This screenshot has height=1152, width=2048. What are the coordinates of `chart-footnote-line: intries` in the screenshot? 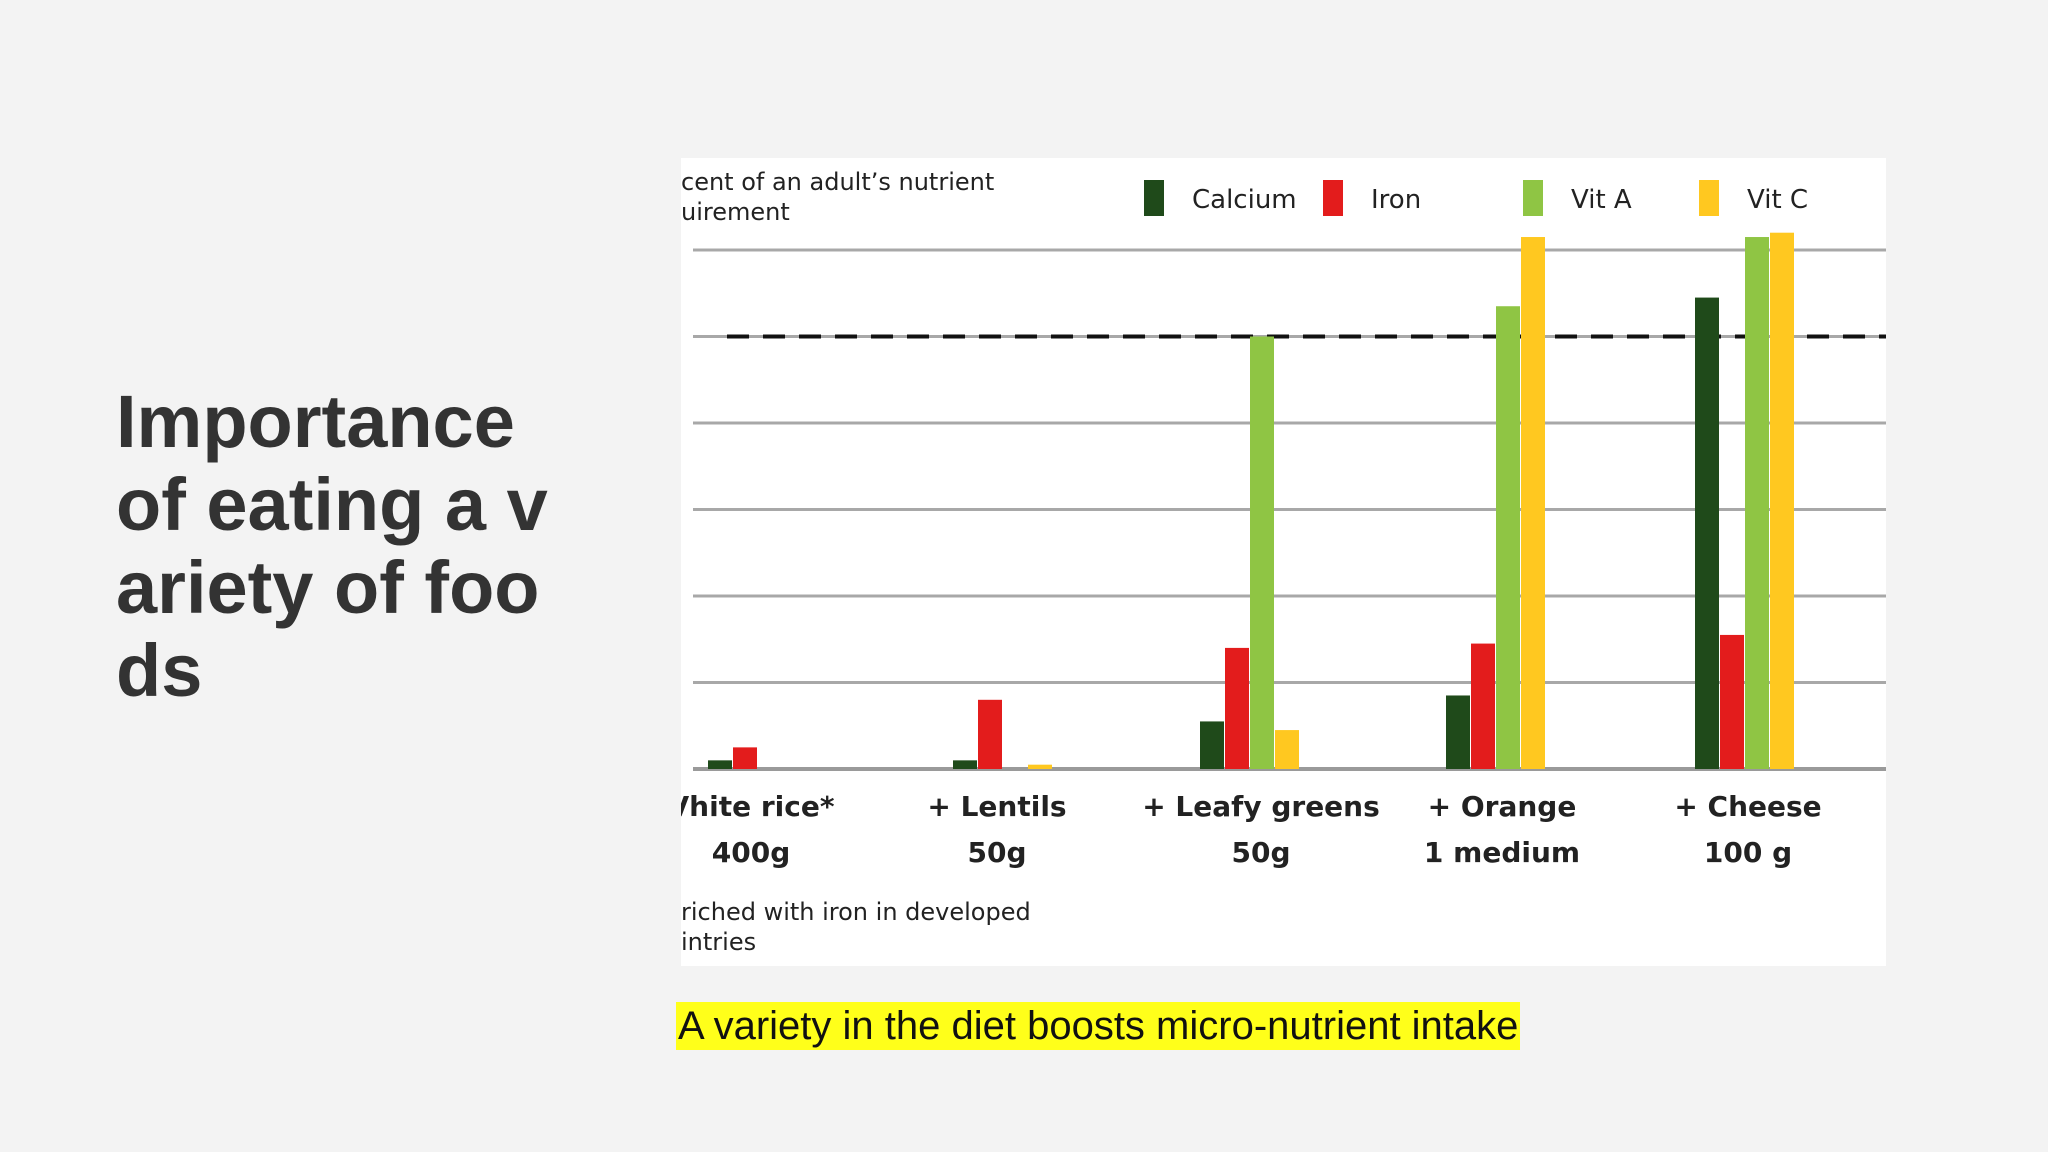 It's located at (718, 942).